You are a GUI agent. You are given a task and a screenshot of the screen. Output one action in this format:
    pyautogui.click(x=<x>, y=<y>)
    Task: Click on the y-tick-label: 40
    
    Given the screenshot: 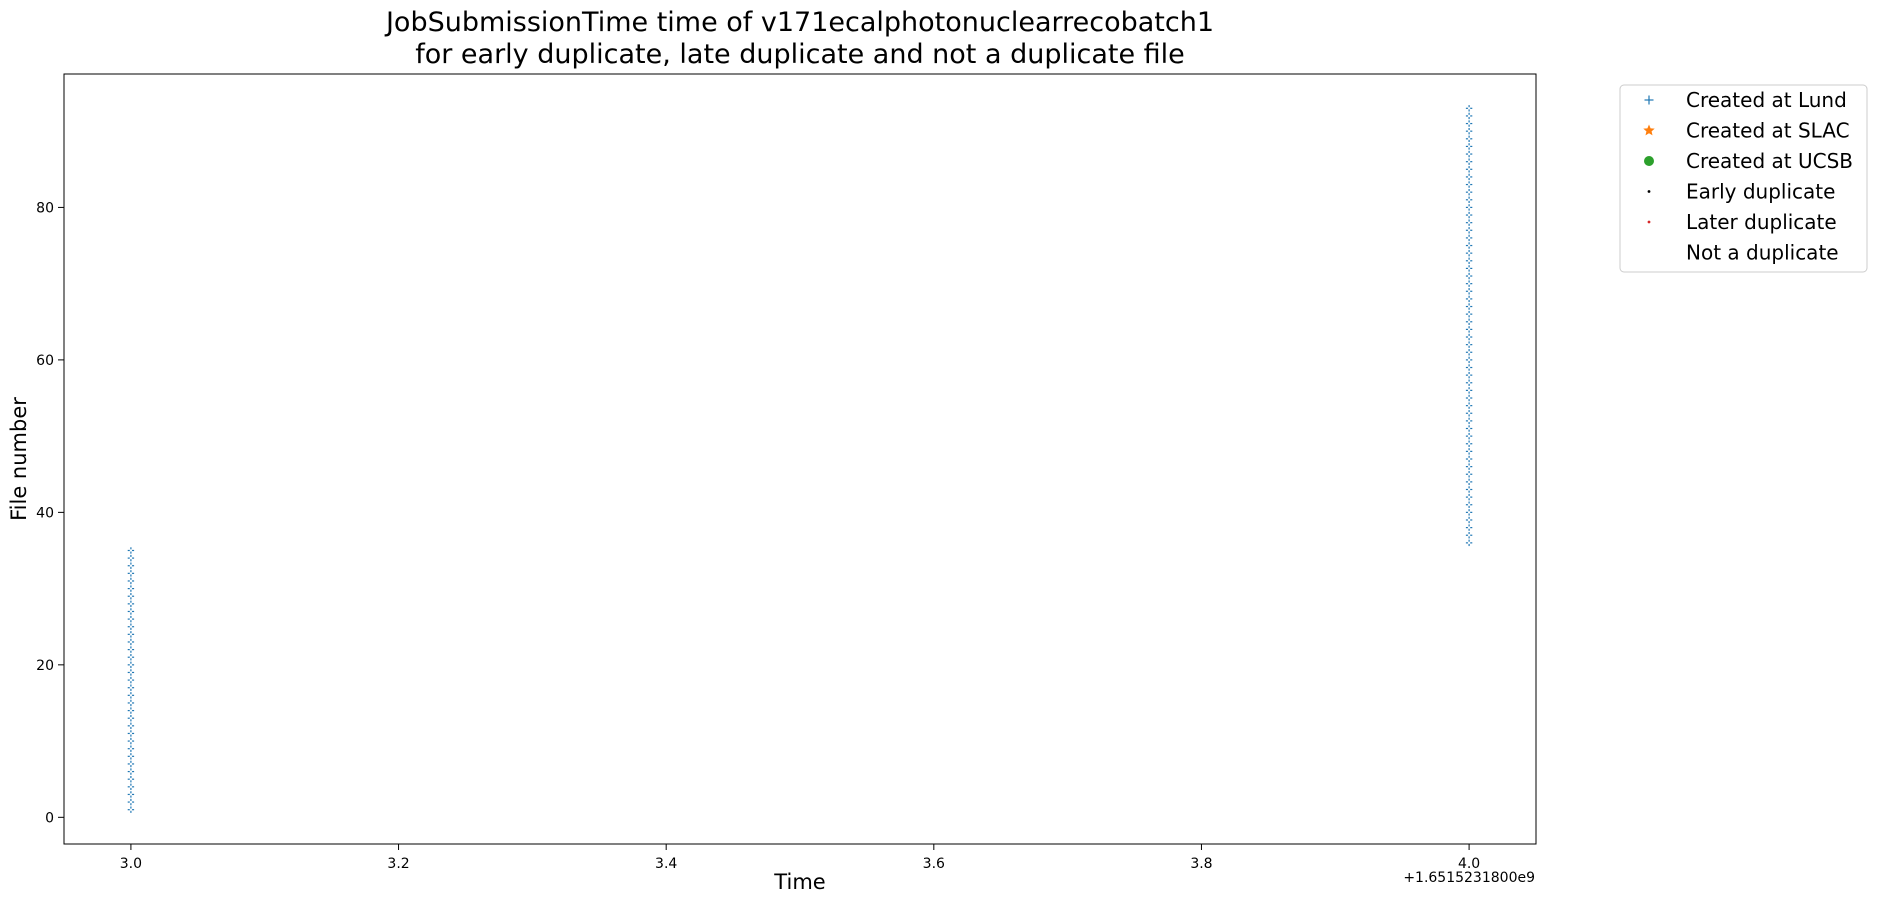 What is the action you would take?
    pyautogui.click(x=45, y=513)
    